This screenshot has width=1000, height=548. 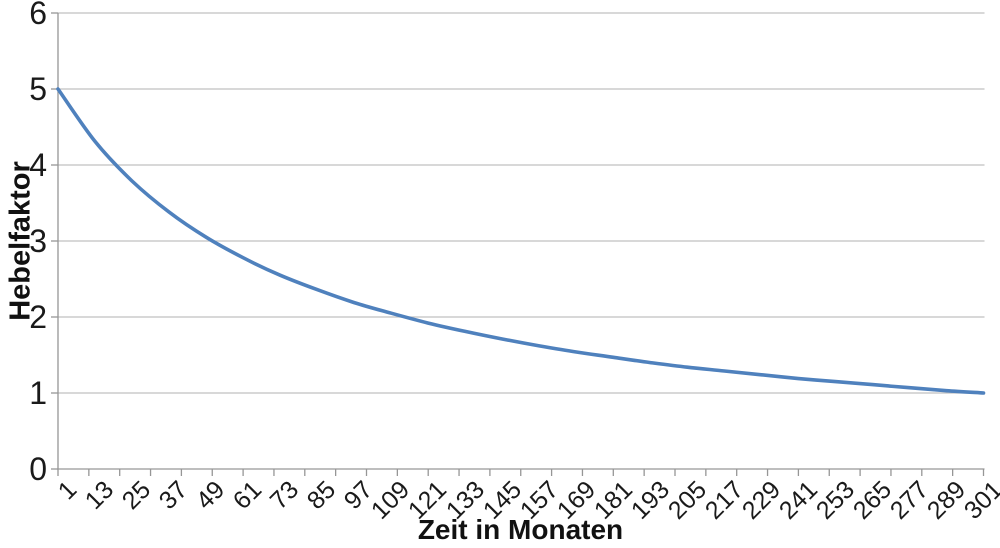 What do you see at coordinates (38, 393) in the screenshot?
I see `y-tick-label: 1` at bounding box center [38, 393].